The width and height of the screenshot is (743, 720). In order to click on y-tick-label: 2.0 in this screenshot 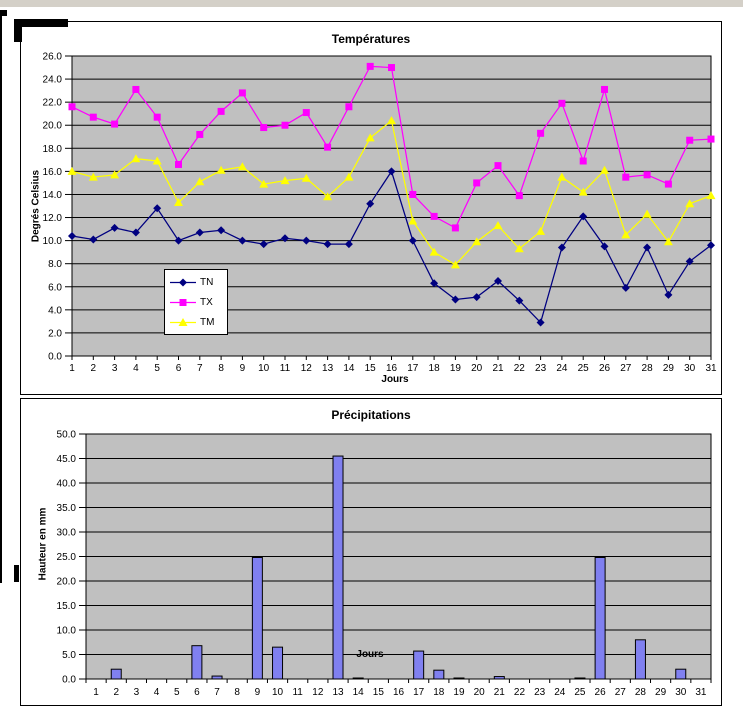, I will do `click(55, 333)`.